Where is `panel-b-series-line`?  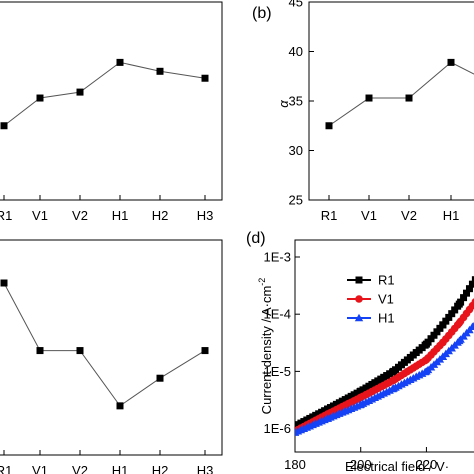
panel-b-series-line is located at coordinates (401, 94).